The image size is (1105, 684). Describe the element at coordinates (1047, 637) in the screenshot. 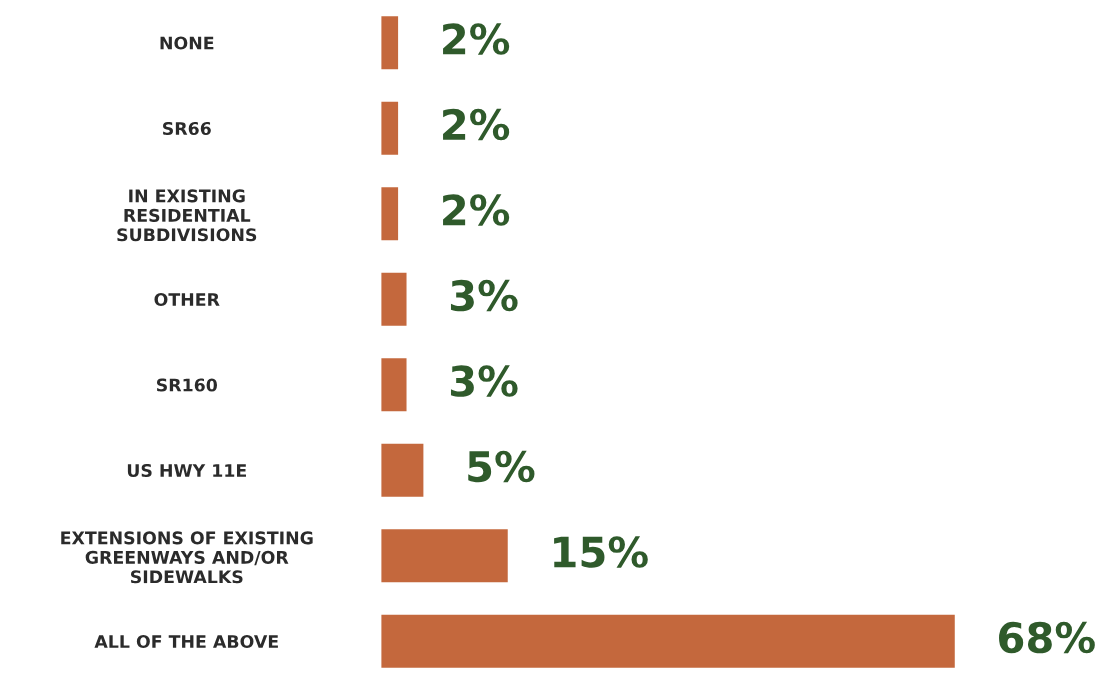

I see `data-label: 68%` at that location.